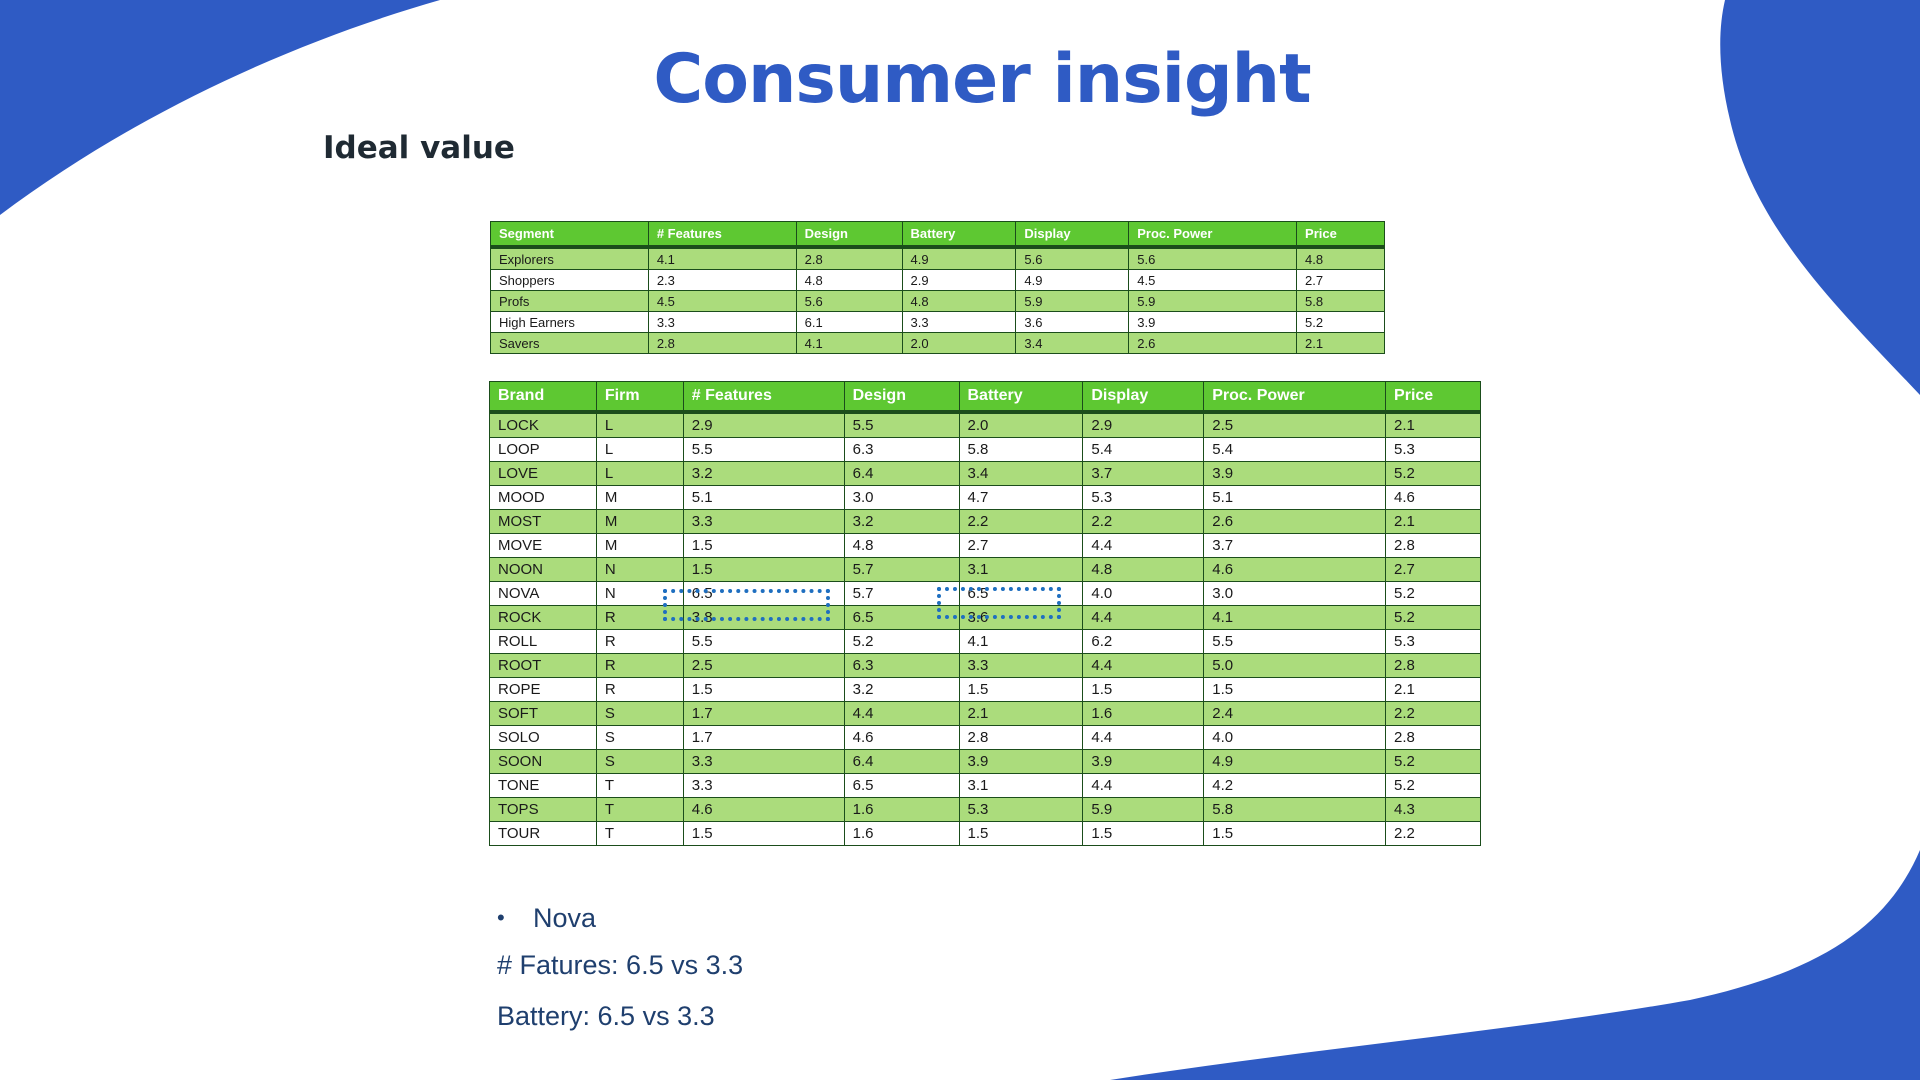 This screenshot has width=1920, height=1080. What do you see at coordinates (639, 761) in the screenshot?
I see `table-cell: S` at bounding box center [639, 761].